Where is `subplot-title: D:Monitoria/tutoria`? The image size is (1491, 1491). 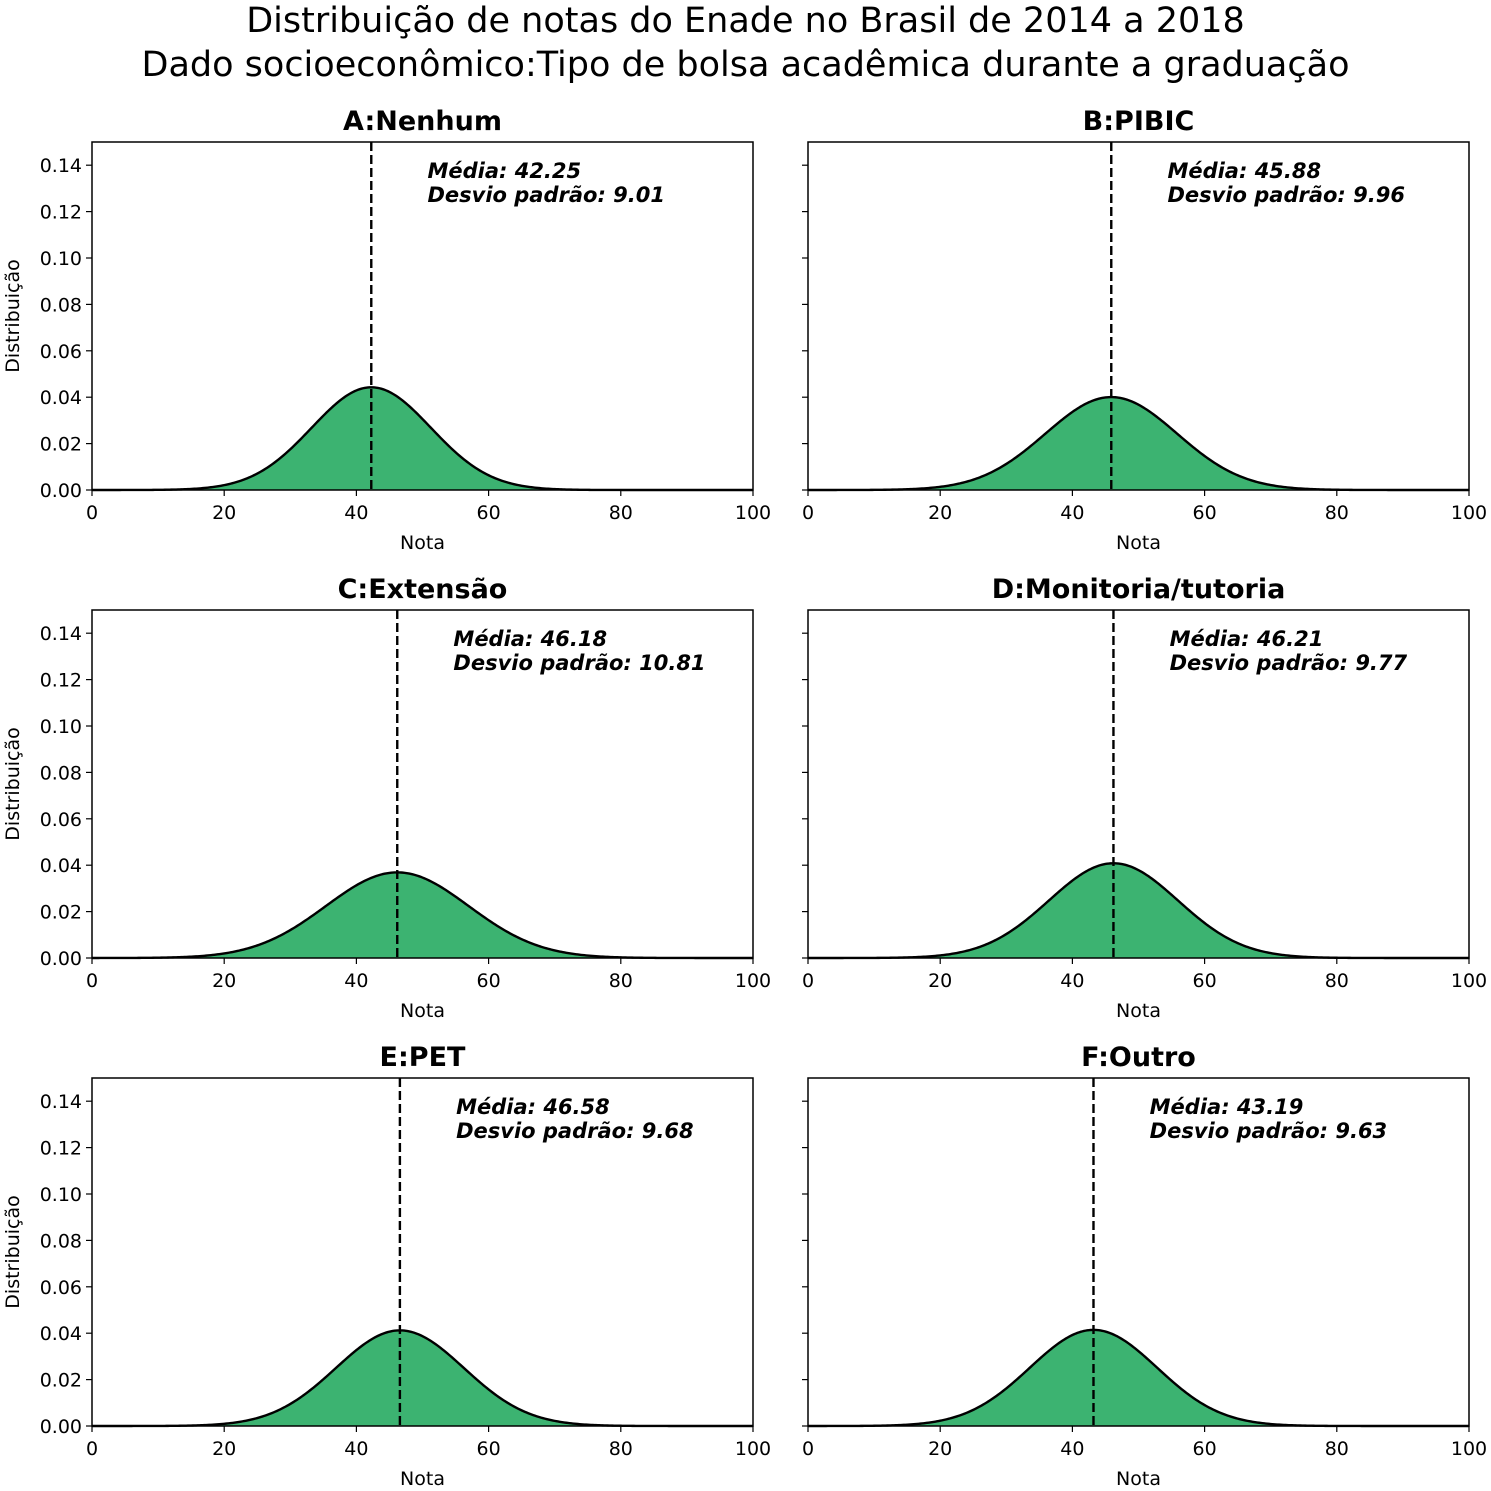 subplot-title: D:Monitoria/tutoria is located at coordinates (1139, 589).